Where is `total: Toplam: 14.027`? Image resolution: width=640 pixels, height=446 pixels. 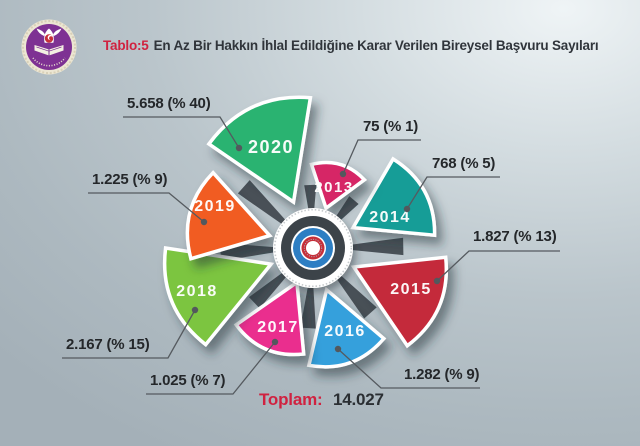 total: Toplam: 14.027 is located at coordinates (321, 400).